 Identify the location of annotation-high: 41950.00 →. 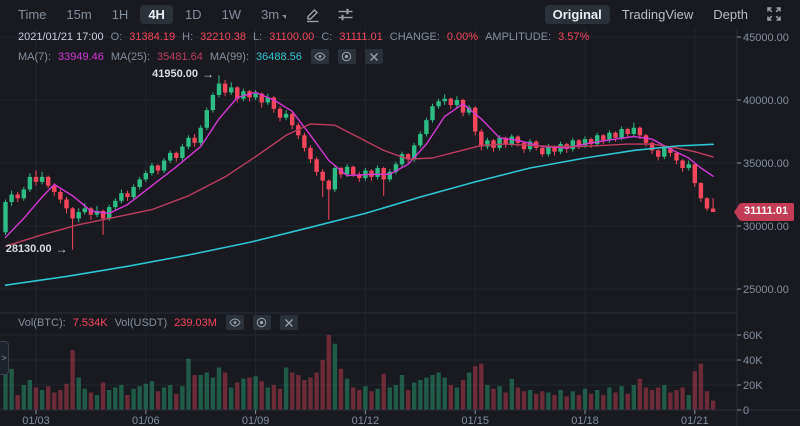
(183, 74).